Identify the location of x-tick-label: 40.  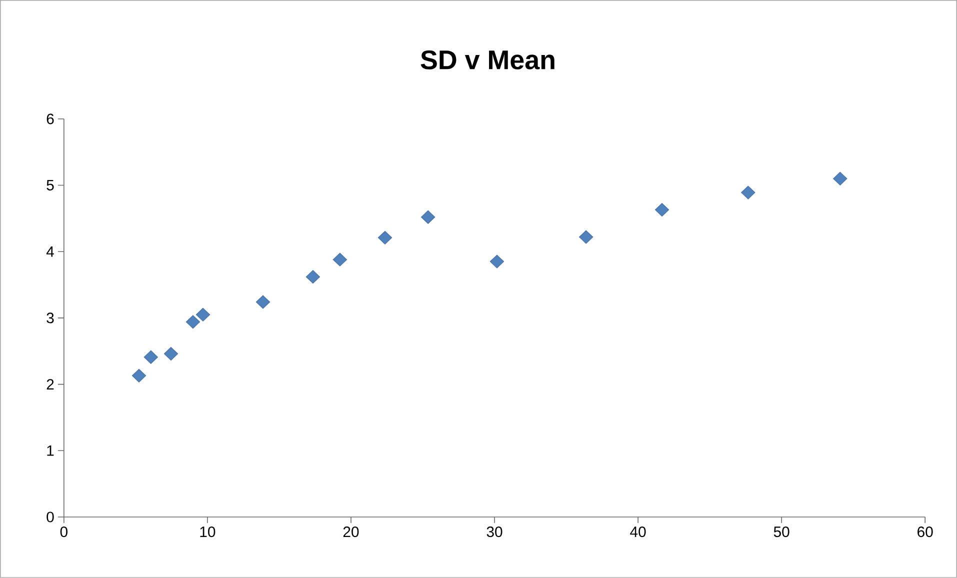
(638, 532).